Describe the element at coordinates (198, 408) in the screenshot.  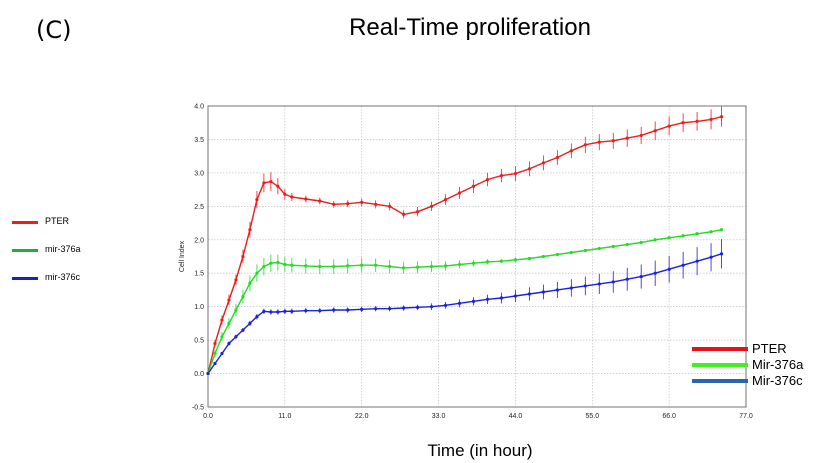
I see `y-tick-label: -0.5` at that location.